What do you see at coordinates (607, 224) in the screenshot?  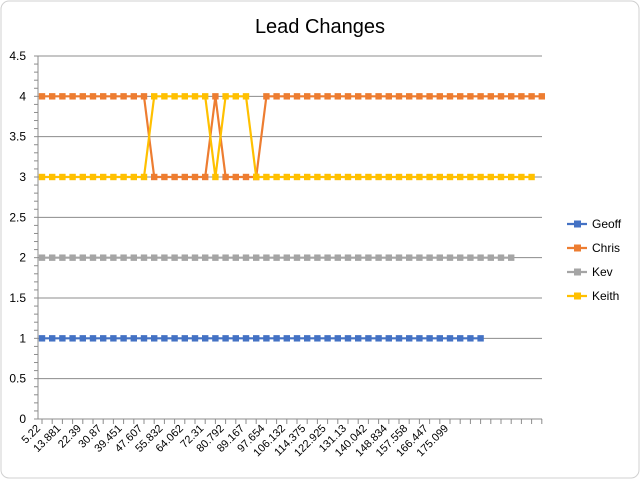 I see `legend-label: Geoff` at bounding box center [607, 224].